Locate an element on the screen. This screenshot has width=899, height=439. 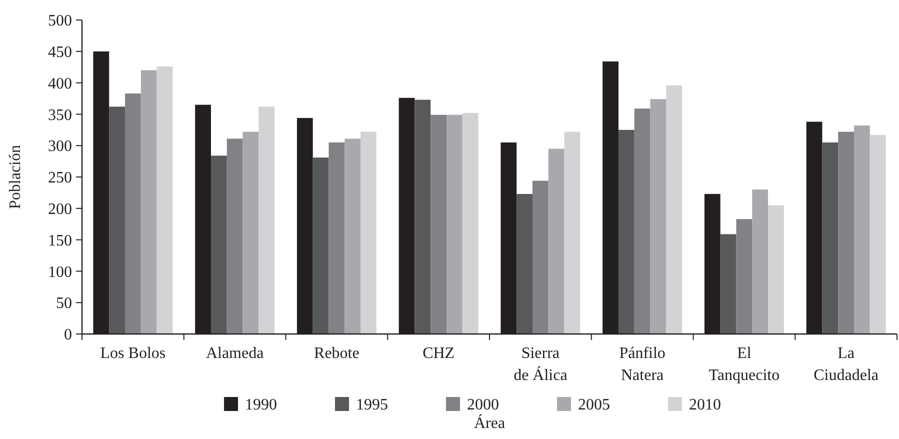
y-tick-label: 50 is located at coordinates (64, 303).